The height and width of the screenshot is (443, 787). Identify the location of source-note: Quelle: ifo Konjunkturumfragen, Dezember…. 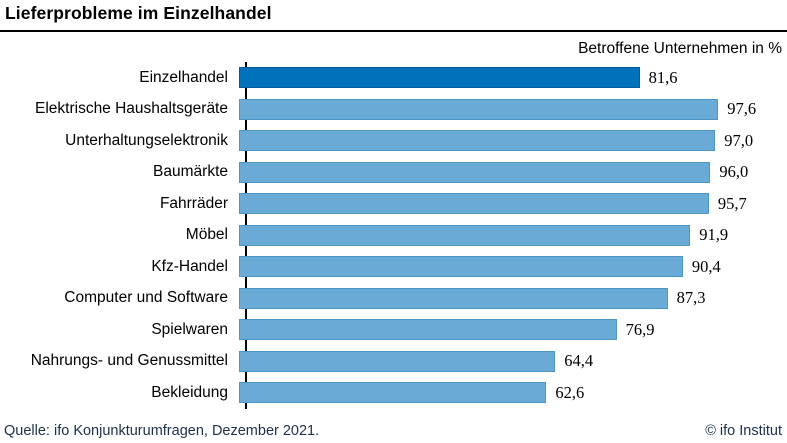
(162, 431).